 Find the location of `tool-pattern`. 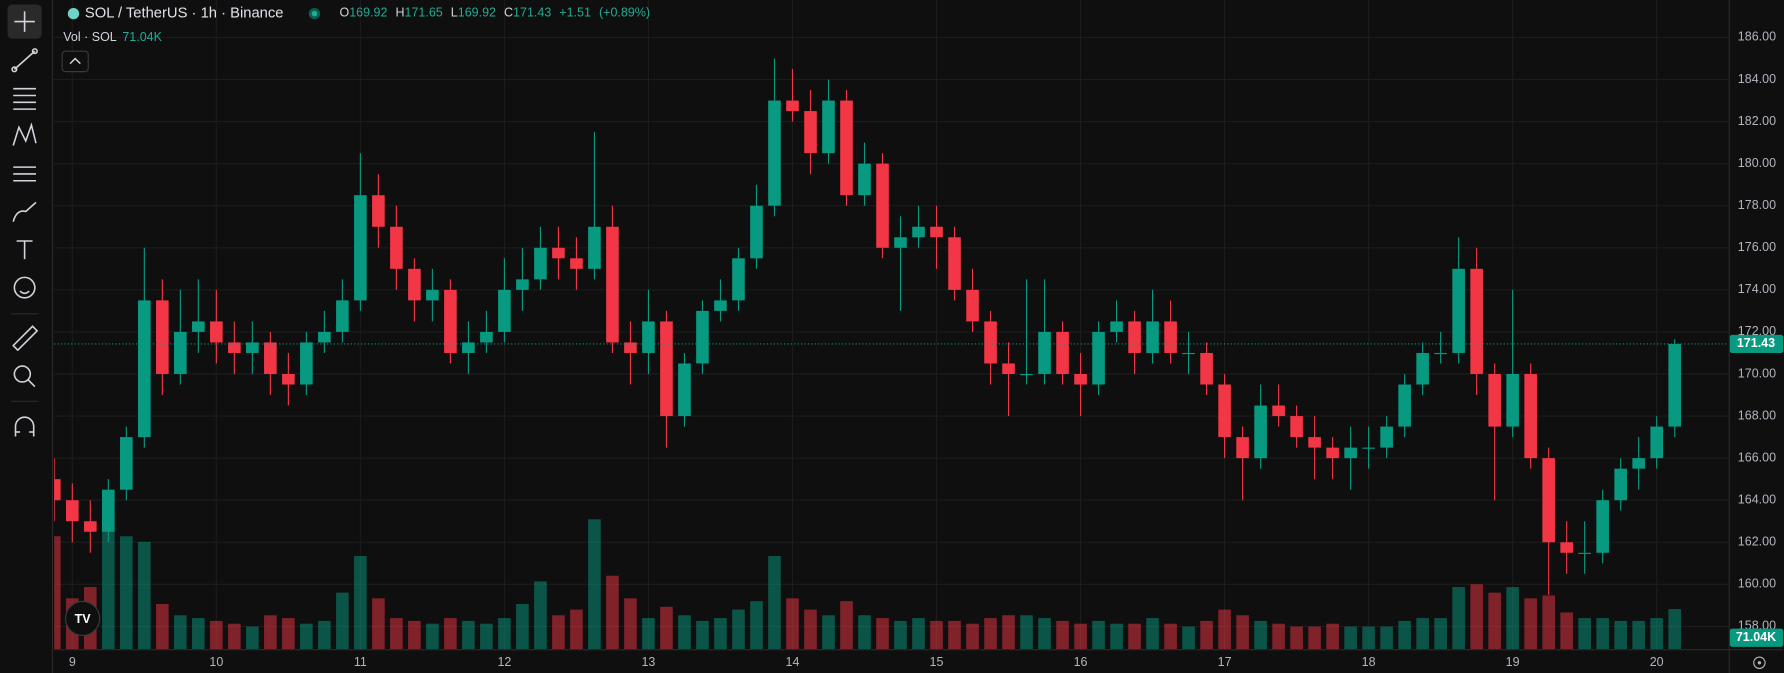

tool-pattern is located at coordinates (24, 134).